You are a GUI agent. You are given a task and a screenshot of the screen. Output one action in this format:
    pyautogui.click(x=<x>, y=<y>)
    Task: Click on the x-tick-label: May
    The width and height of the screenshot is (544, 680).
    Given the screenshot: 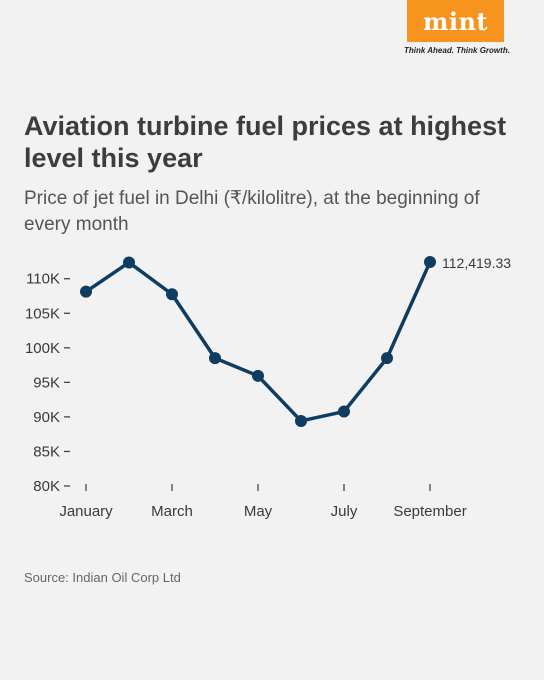 What is the action you would take?
    pyautogui.click(x=258, y=511)
    